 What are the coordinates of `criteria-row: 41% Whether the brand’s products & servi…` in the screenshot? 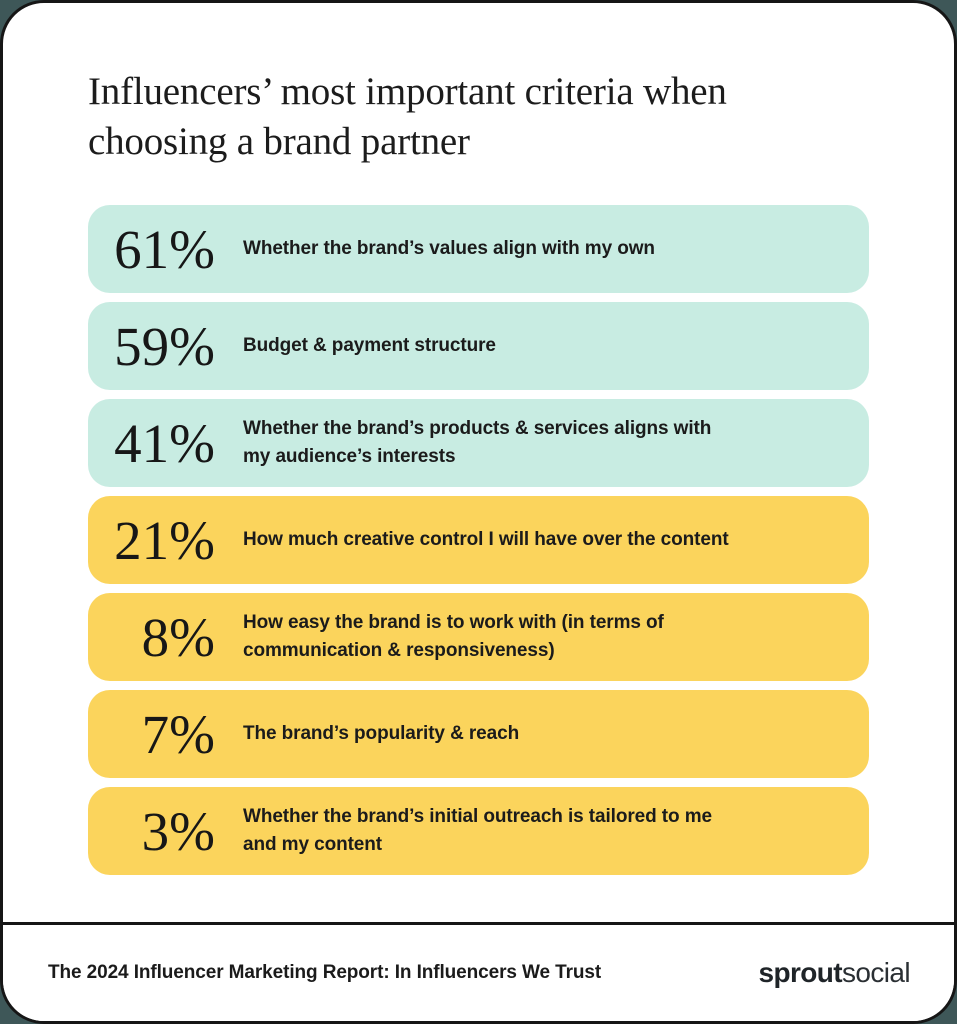 It's located at (478, 443).